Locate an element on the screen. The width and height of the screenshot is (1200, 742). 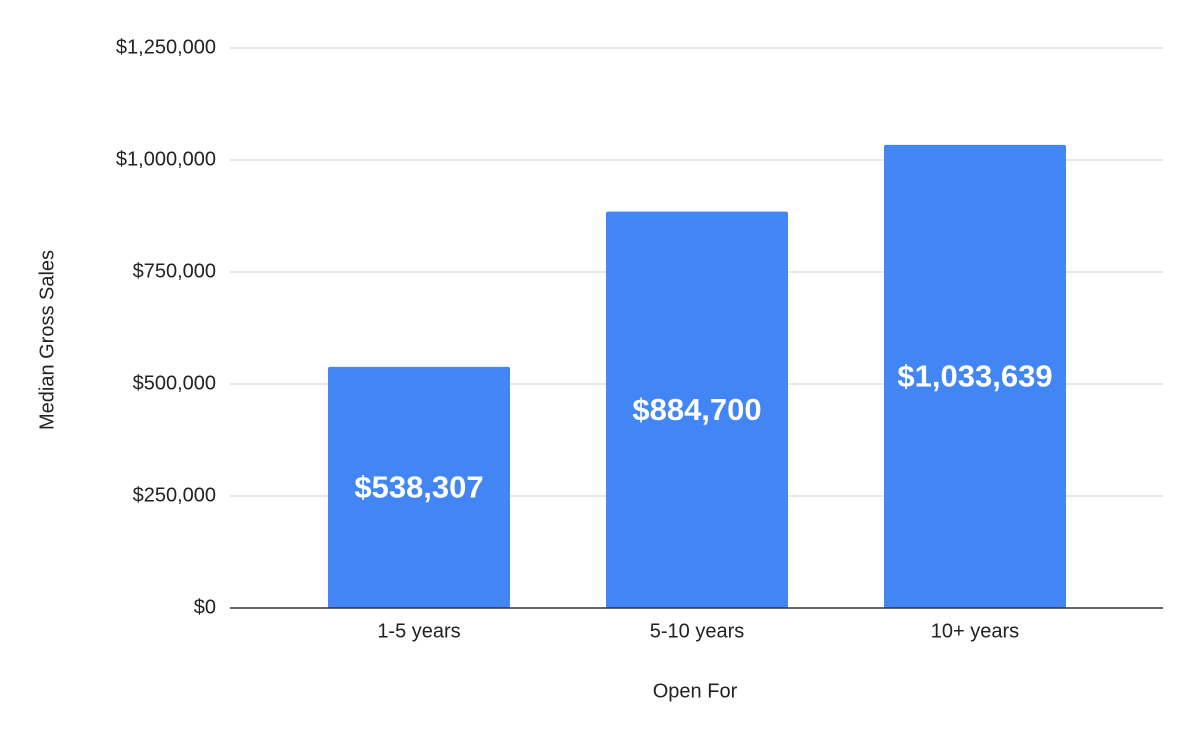
y-tick-label: $1,000,000 is located at coordinates (166, 159).